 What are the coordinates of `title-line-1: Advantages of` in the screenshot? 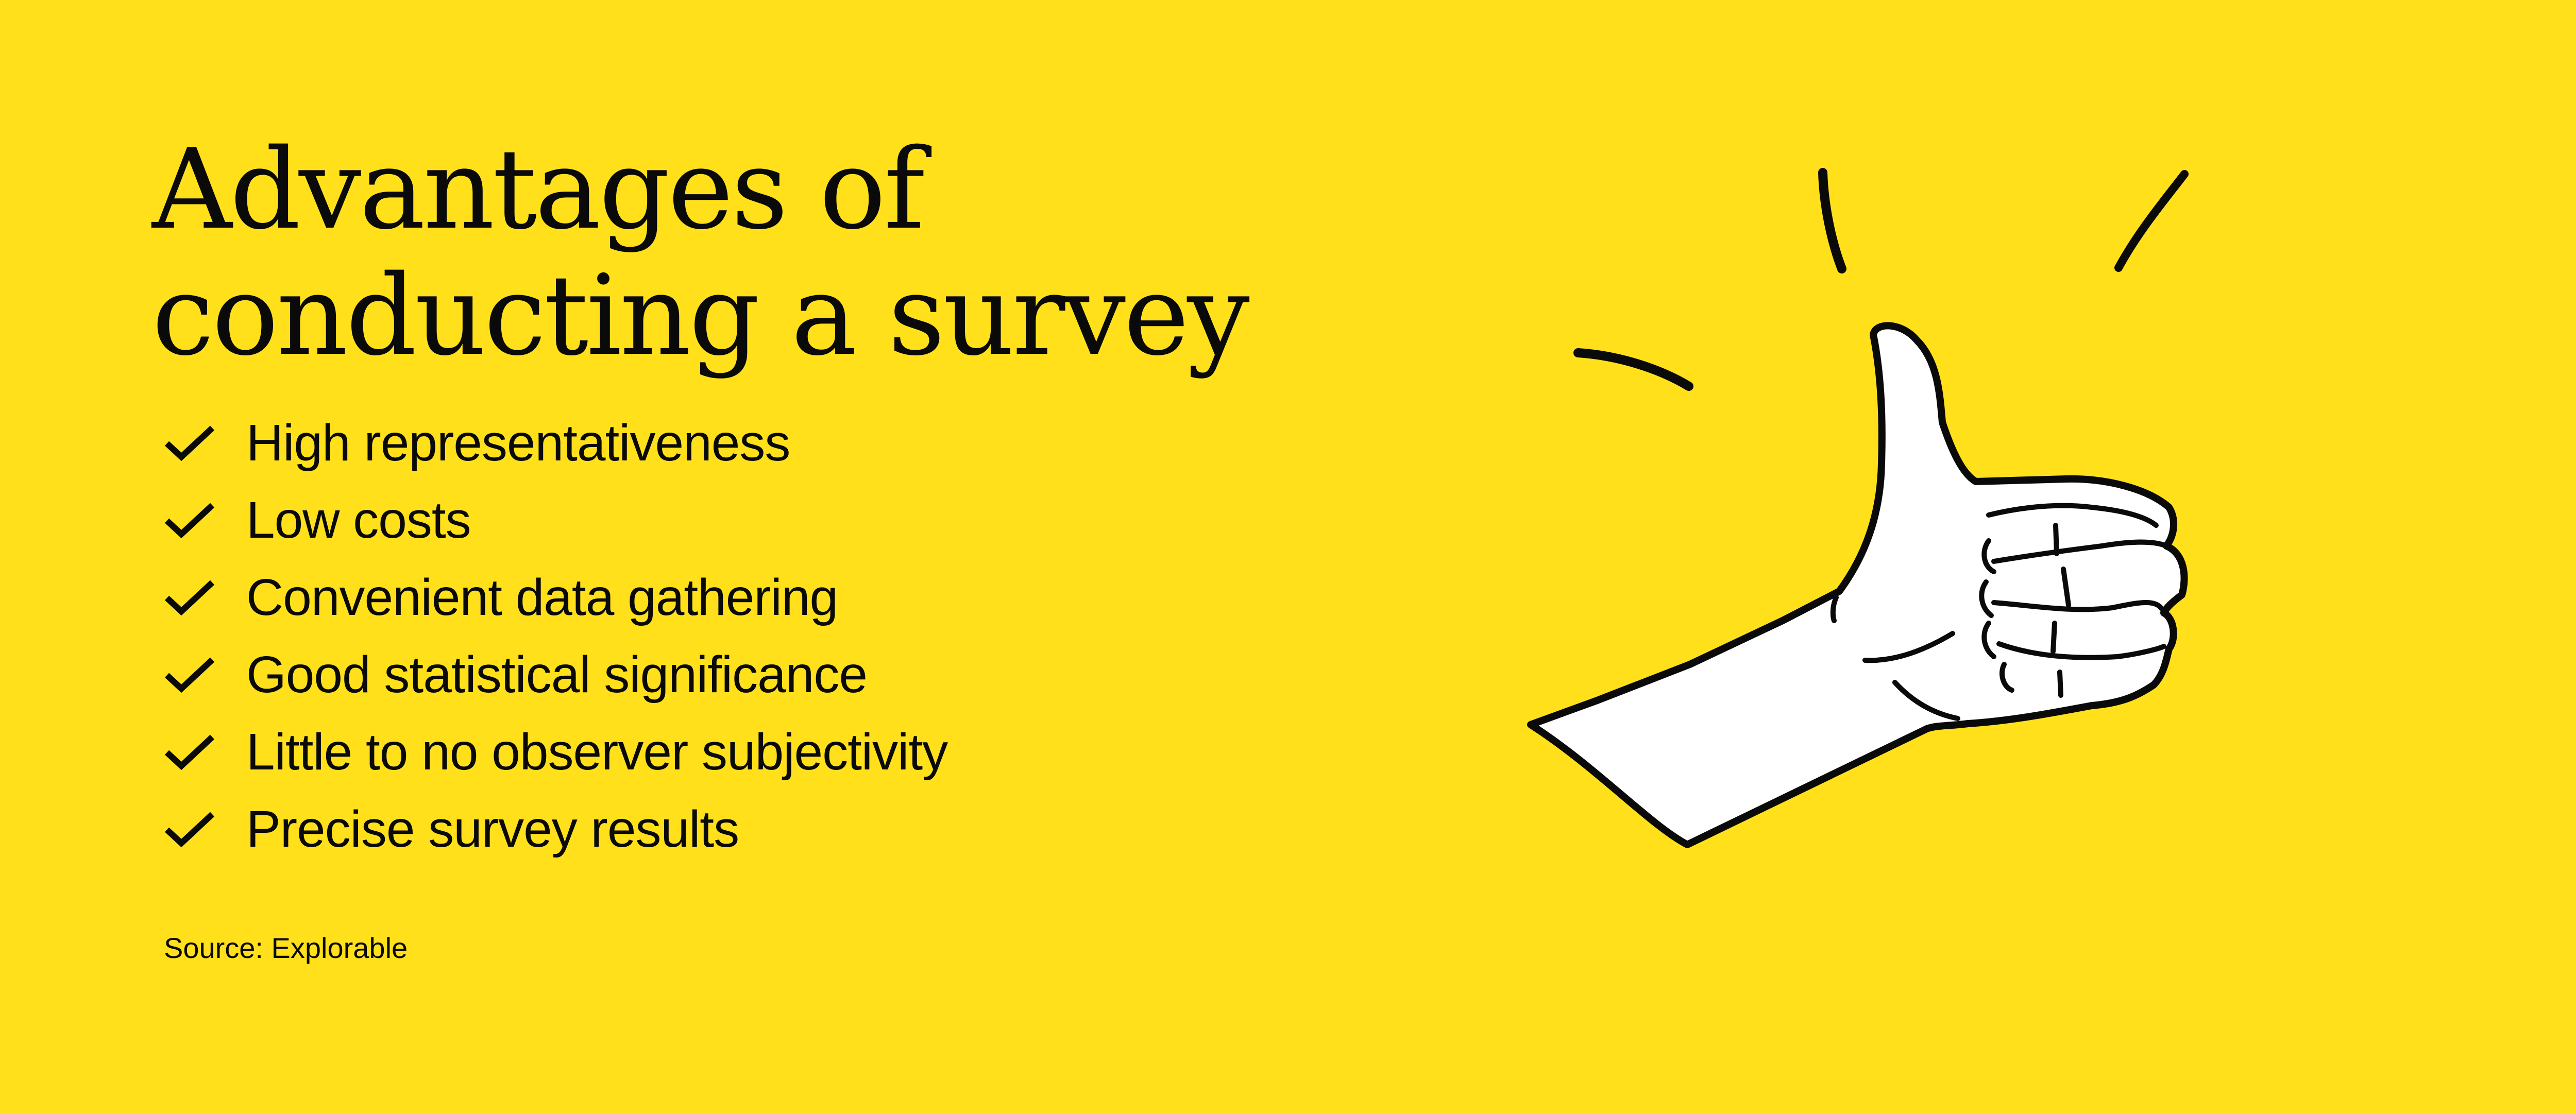 It's located at (538, 189).